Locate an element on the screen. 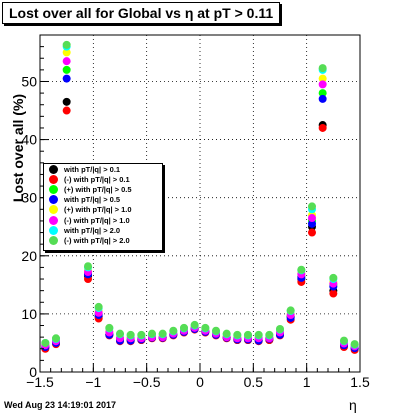 Image resolution: width=400 pixels, height=414 pixels. legend-label: (-) with pT/|q| > 1.0 is located at coordinates (97, 220).